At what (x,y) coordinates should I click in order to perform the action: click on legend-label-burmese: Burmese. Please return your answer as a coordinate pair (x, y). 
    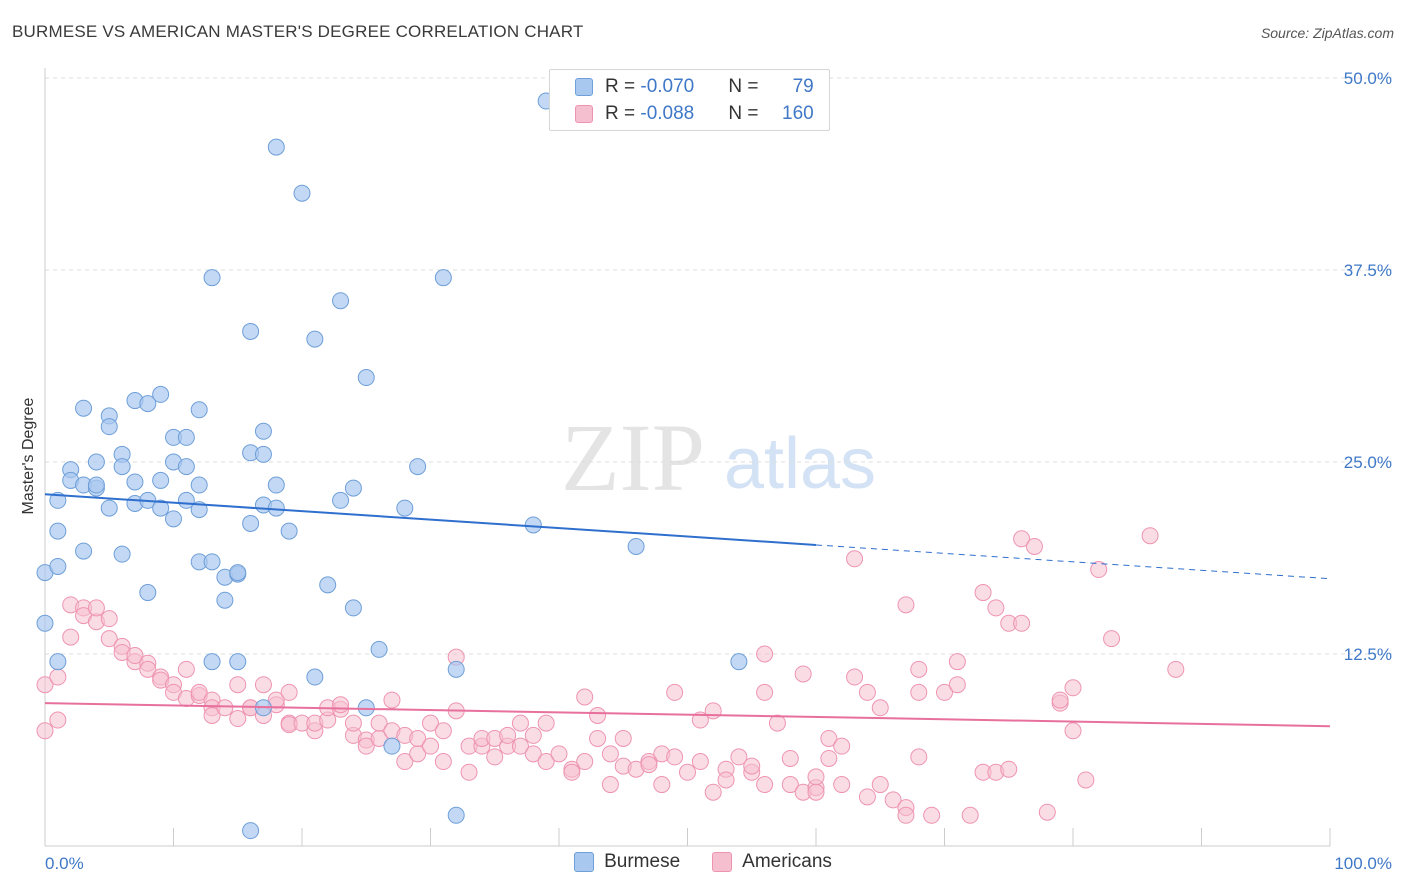
    Looking at the image, I should click on (642, 861).